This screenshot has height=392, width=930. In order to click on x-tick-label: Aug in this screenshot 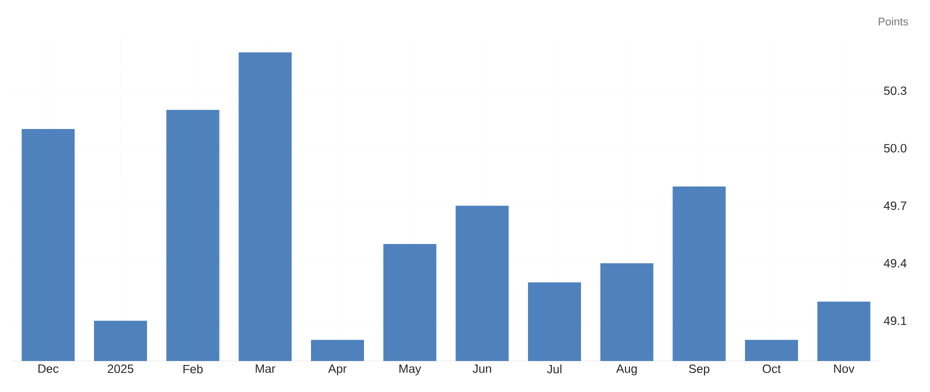, I will do `click(626, 370)`.